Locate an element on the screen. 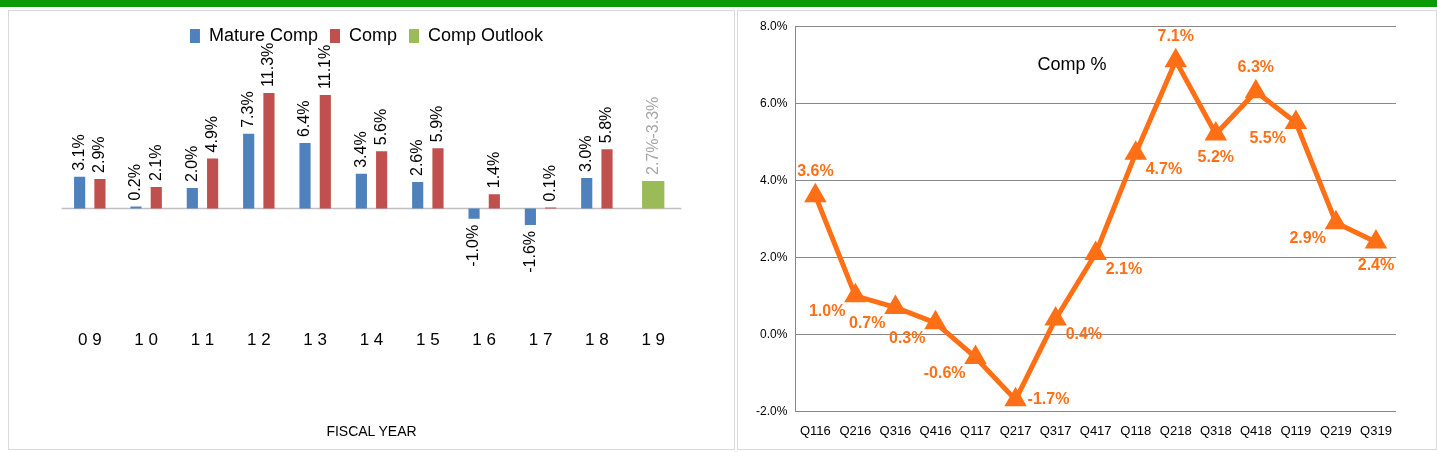 This screenshot has width=1437, height=452. x-tick-label: 1 0 is located at coordinates (146, 339).